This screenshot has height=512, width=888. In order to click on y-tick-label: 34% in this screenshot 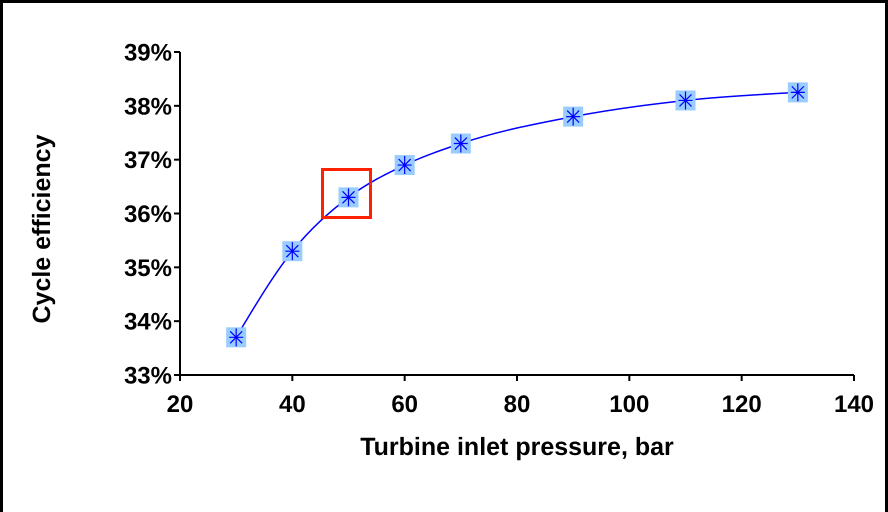, I will do `click(148, 322)`.